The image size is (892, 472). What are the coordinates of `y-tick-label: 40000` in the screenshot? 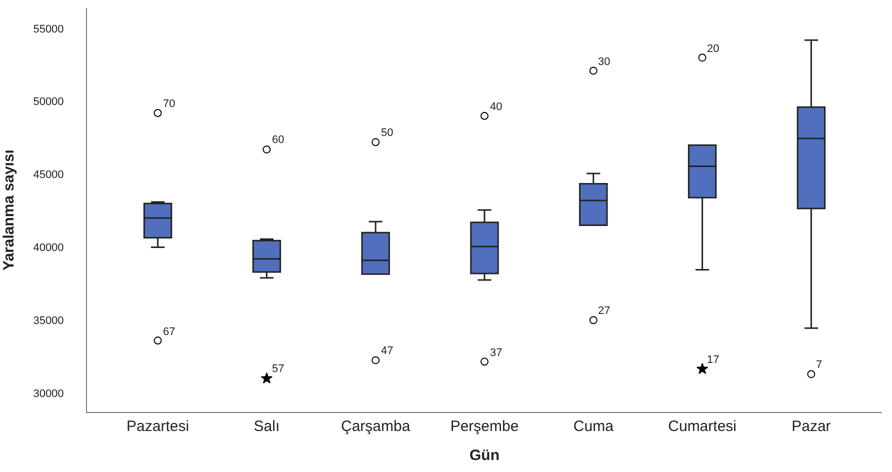 It's located at (48, 248).